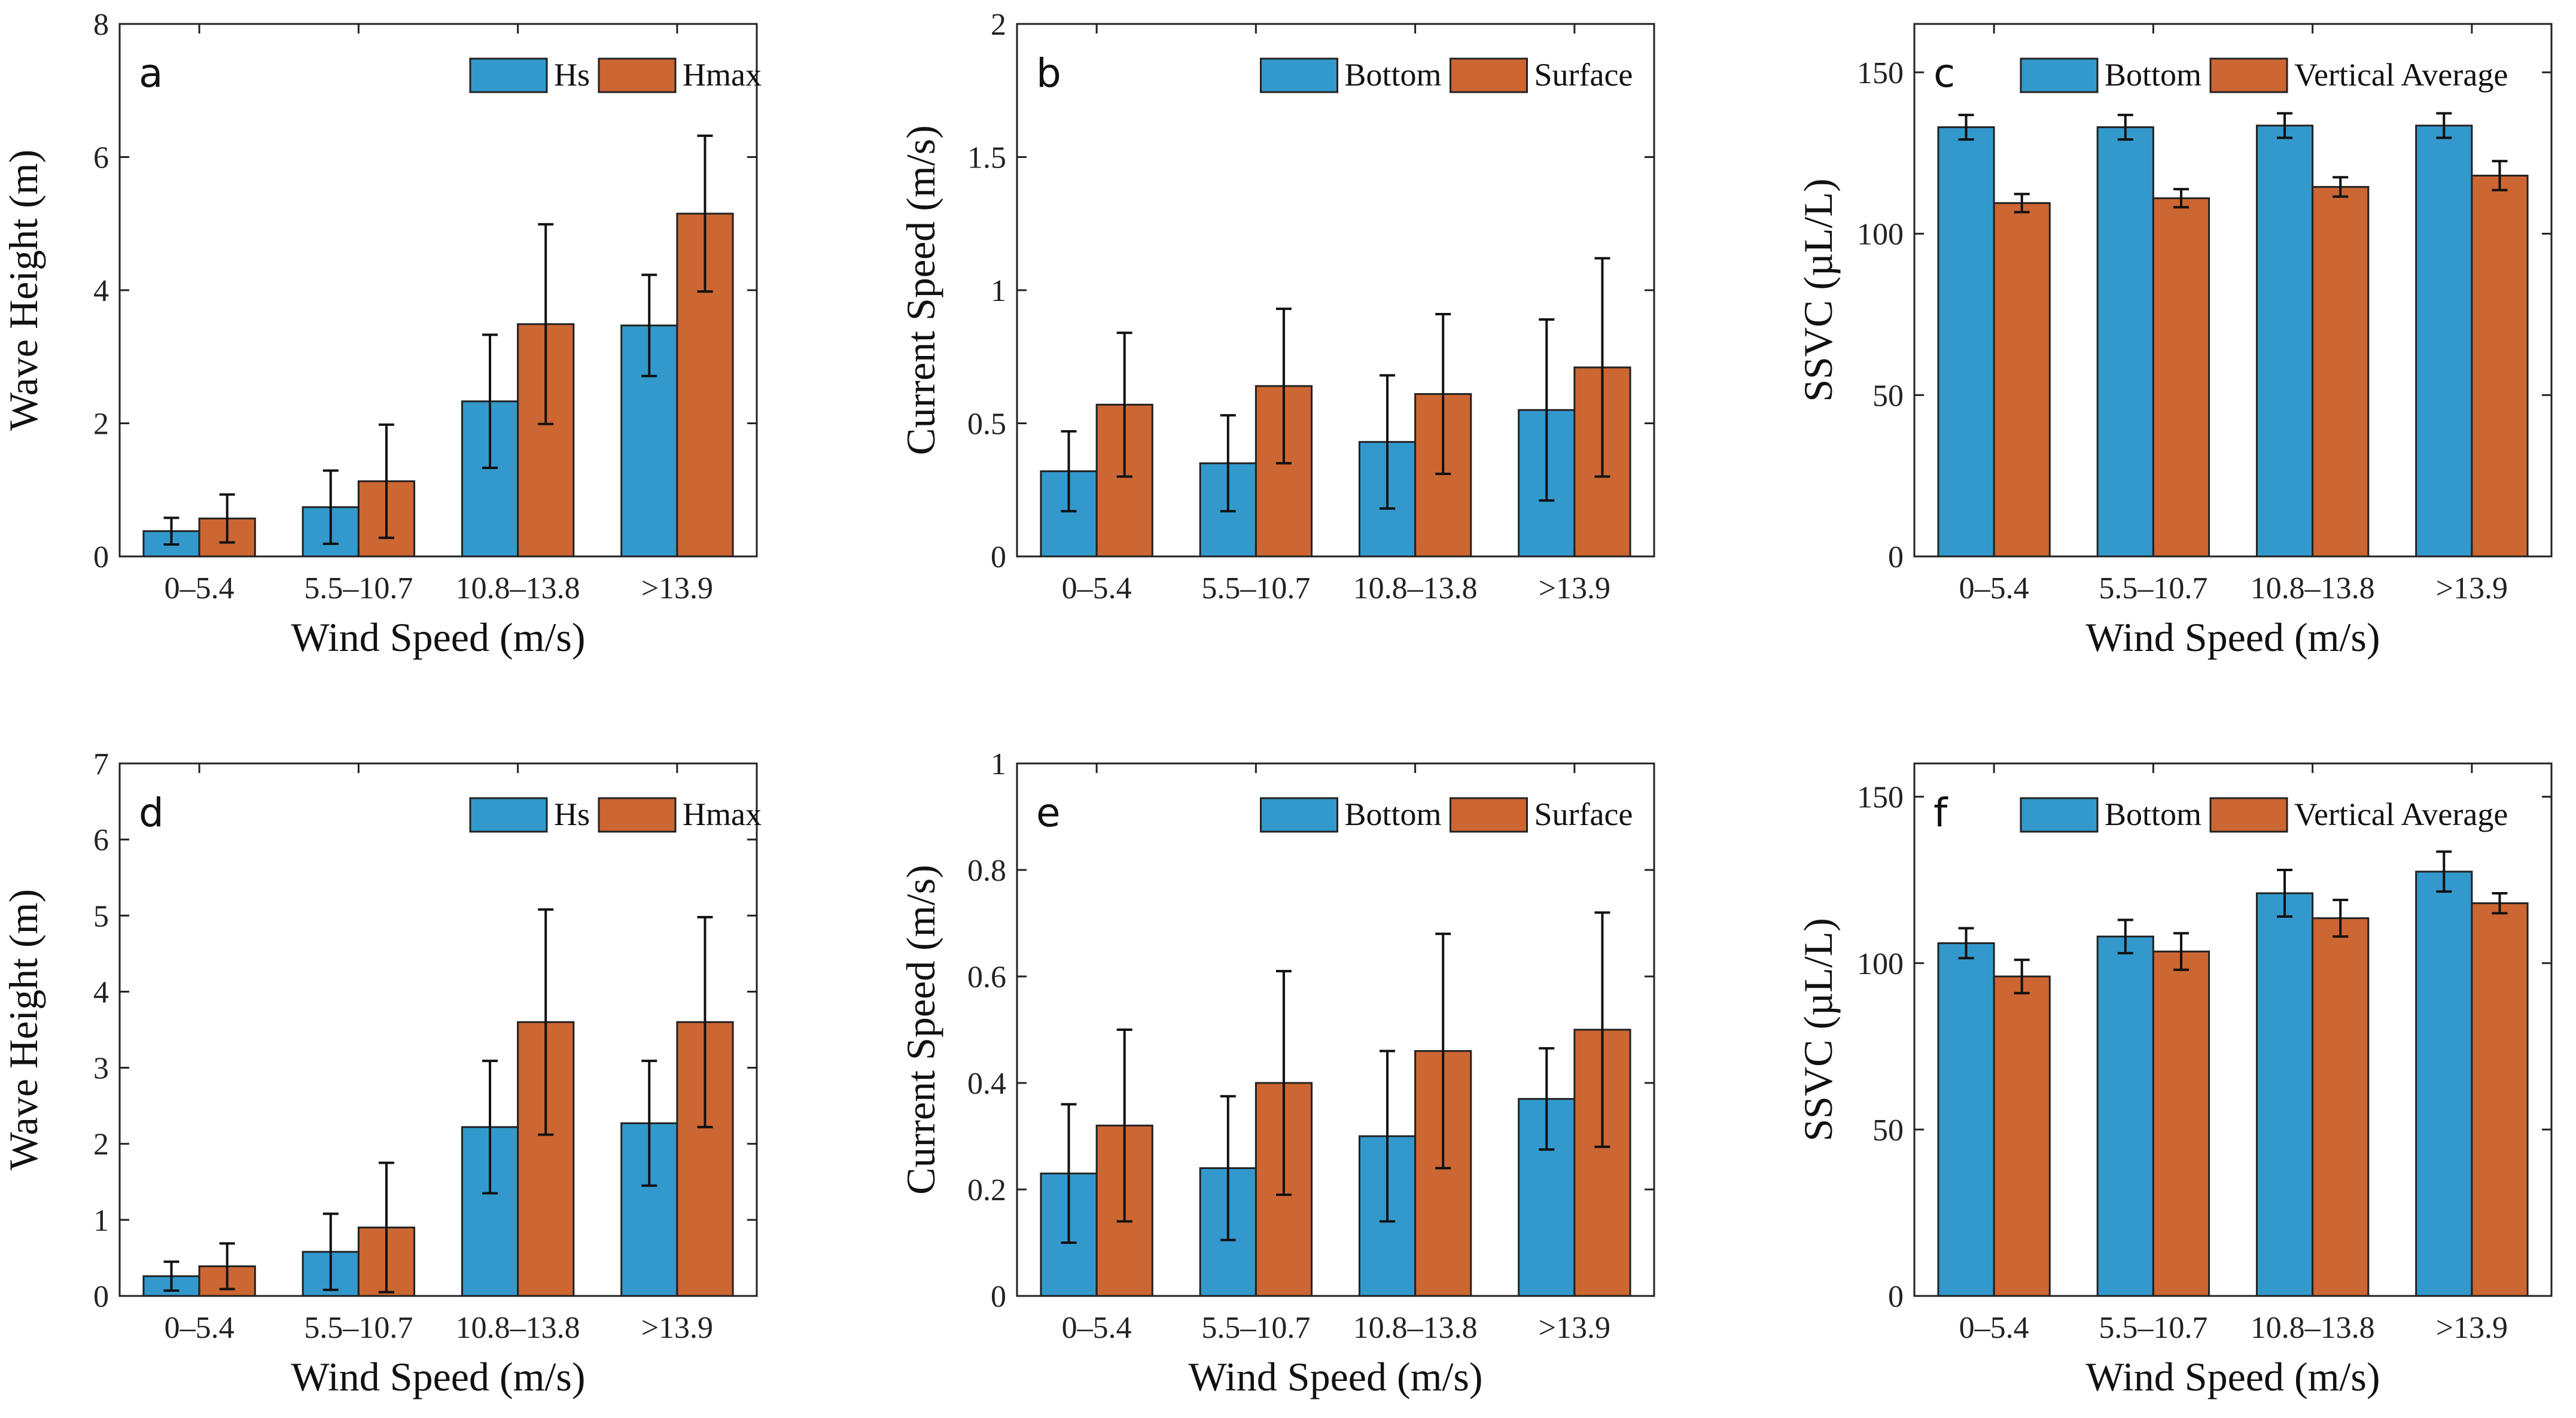 The height and width of the screenshot is (1418, 2576). Describe the element at coordinates (508, 75) in the screenshot. I see `legend-swatch-hs` at that location.